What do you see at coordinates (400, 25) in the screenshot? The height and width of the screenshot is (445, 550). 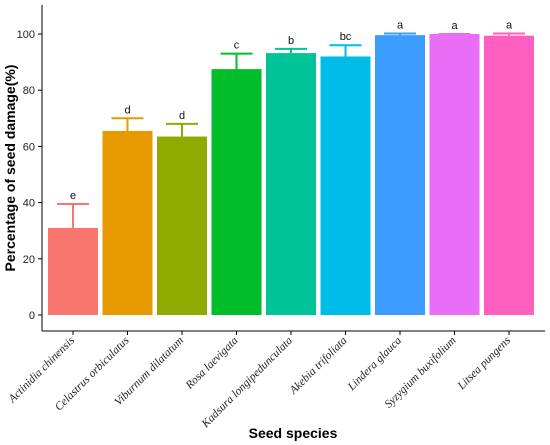 I see `significance-label-7: a` at bounding box center [400, 25].